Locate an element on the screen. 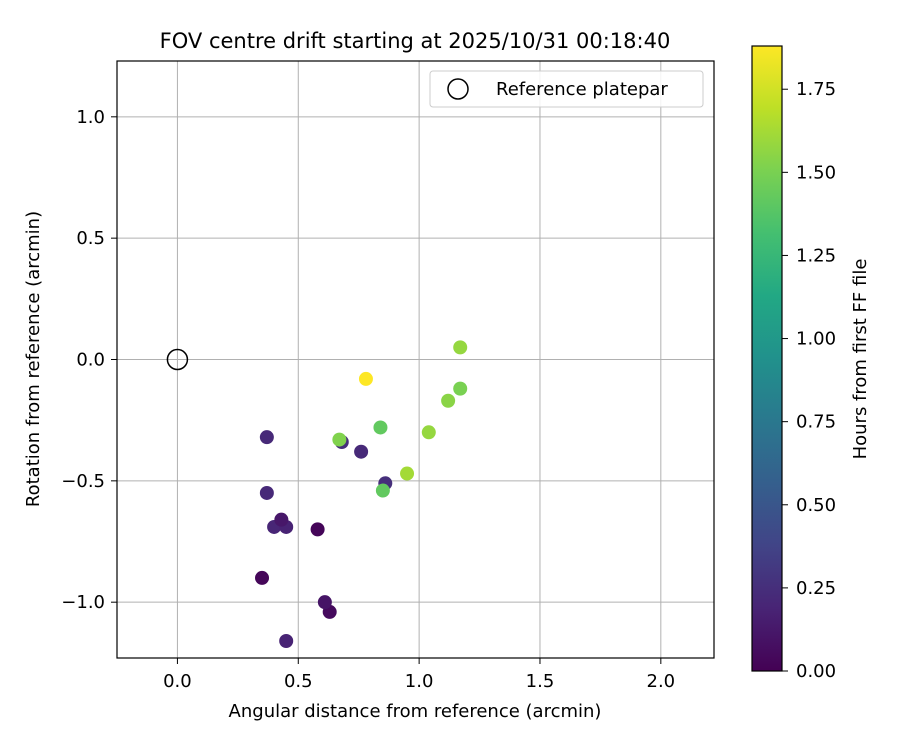 The height and width of the screenshot is (750, 900). y-tick-label: 0.0 is located at coordinates (90, 360).